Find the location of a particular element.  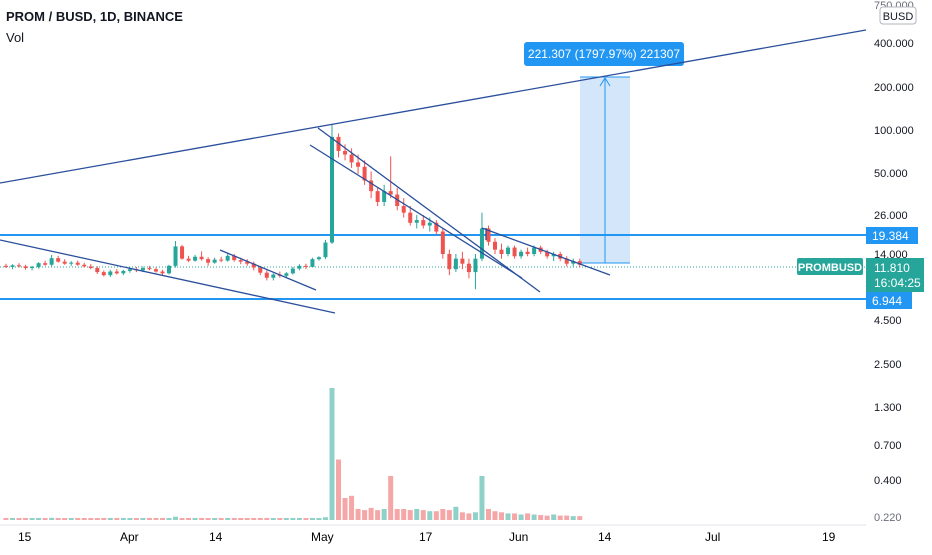

level-tag-upper-text: 19.384 is located at coordinates (890, 236).